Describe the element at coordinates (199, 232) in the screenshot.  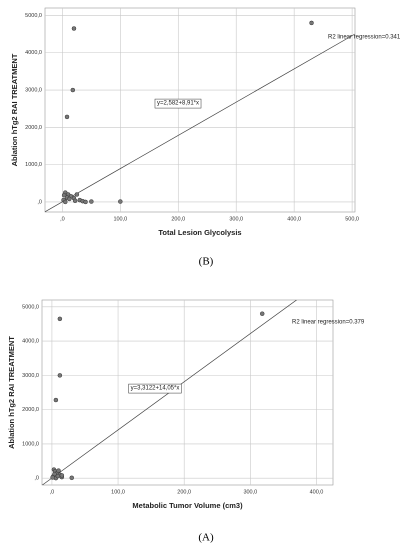
I see `x-axis-label: Total Lesion Glycolysis` at that location.